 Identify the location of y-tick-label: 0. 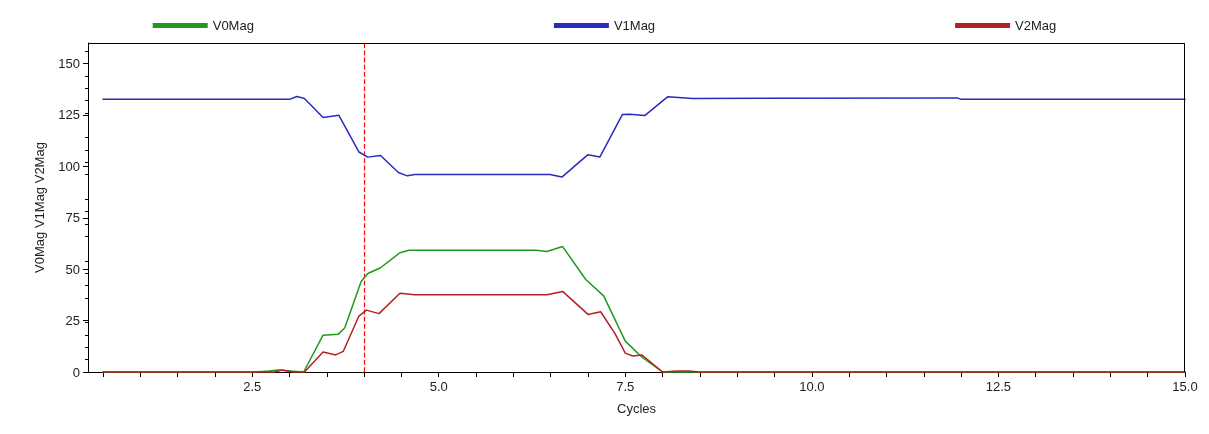
(76, 372).